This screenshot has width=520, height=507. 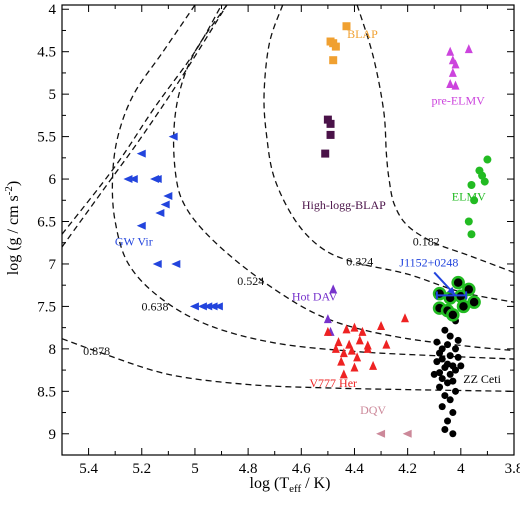 I want to click on x-tick-label: 3.8, so click(x=512, y=469).